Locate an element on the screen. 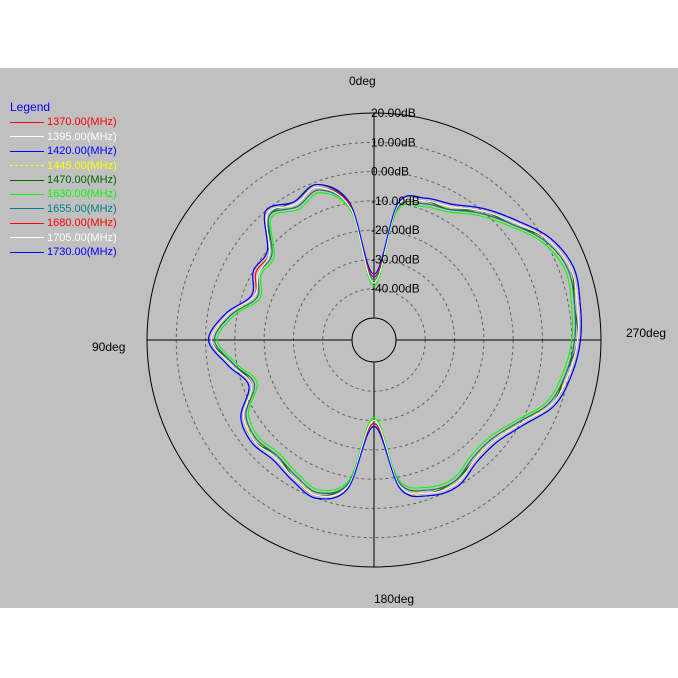  angle-label-90: 90deg is located at coordinates (109, 347).